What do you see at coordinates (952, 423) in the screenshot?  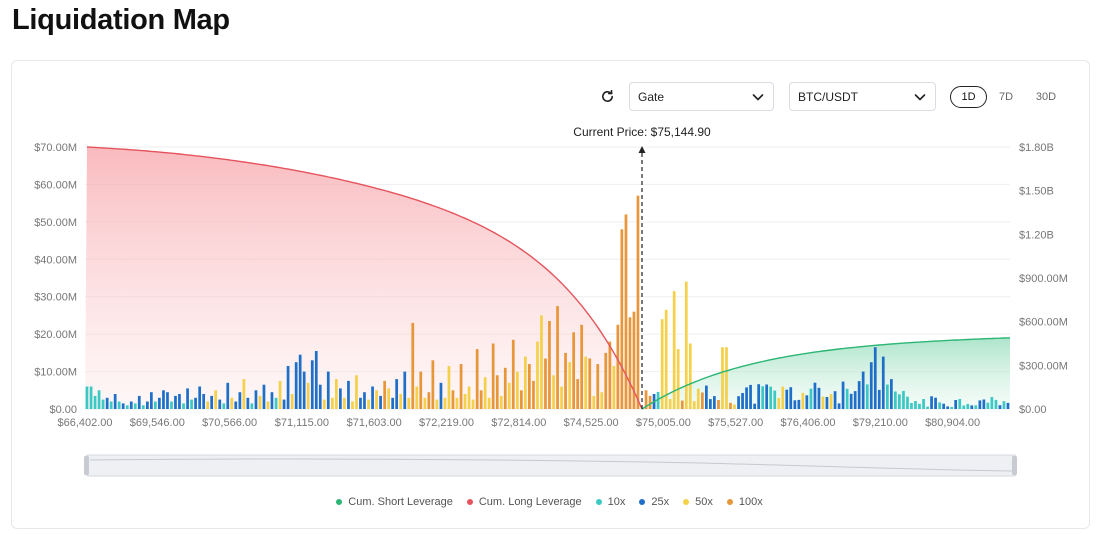 I see `x-tick-label: $80,904.00` at bounding box center [952, 423].